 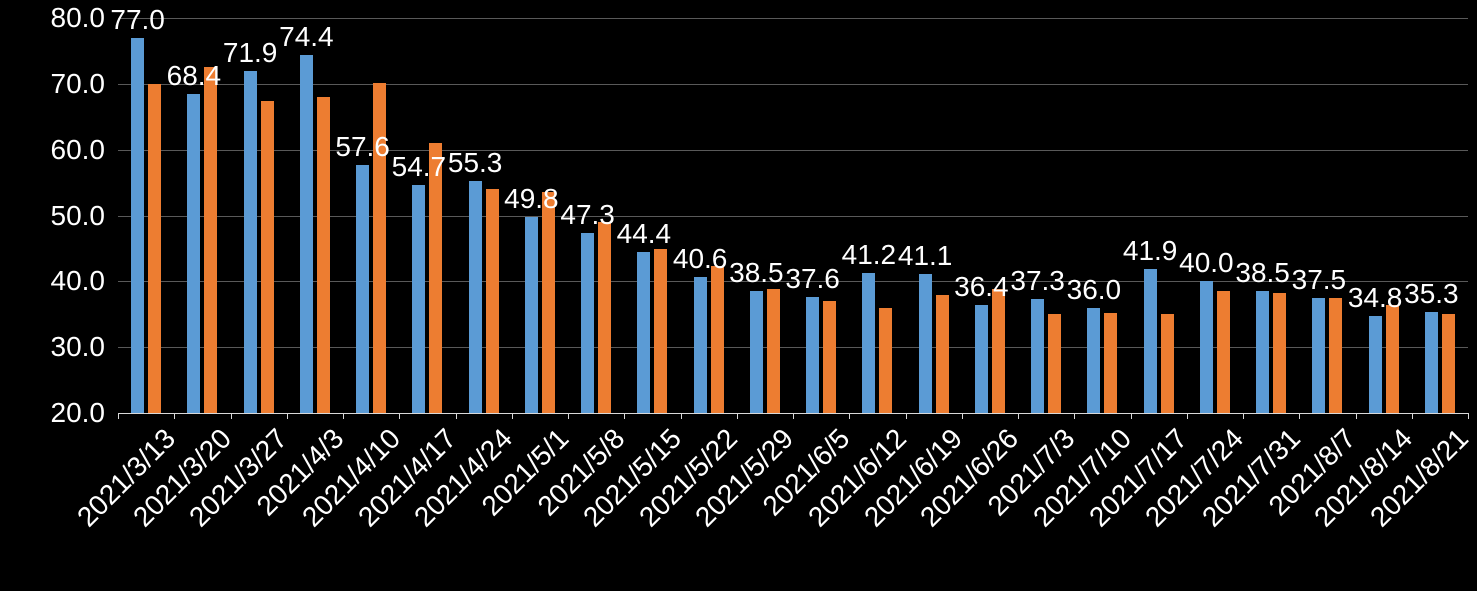 What do you see at coordinates (78, 412) in the screenshot?
I see `y-axis-tick-label: 20.0` at bounding box center [78, 412].